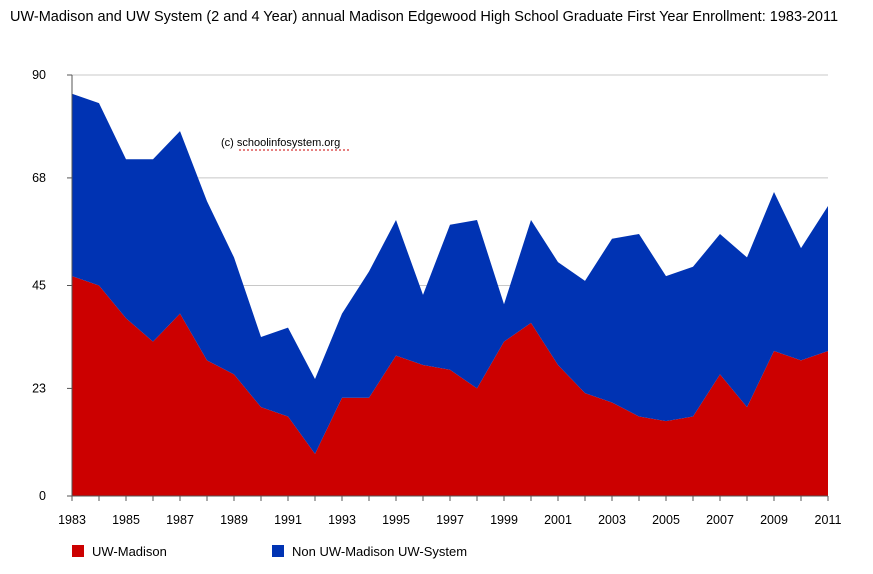 The height and width of the screenshot is (574, 873). What do you see at coordinates (39, 286) in the screenshot?
I see `y-tick-label: 45` at bounding box center [39, 286].